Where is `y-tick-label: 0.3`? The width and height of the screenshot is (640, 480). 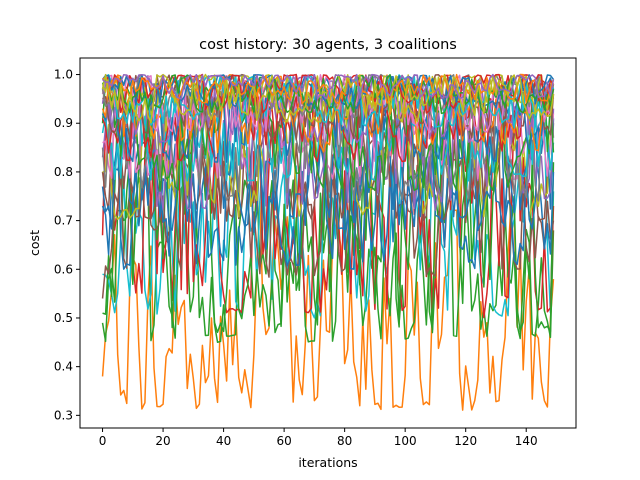
y-tick-label: 0.3 is located at coordinates (63, 415).